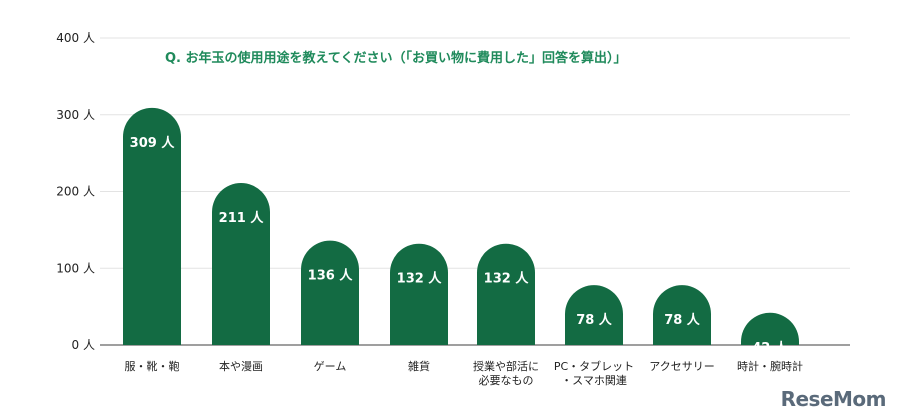 The width and height of the screenshot is (900, 417). I want to click on x-category-label: ゲーム, so click(330, 366).